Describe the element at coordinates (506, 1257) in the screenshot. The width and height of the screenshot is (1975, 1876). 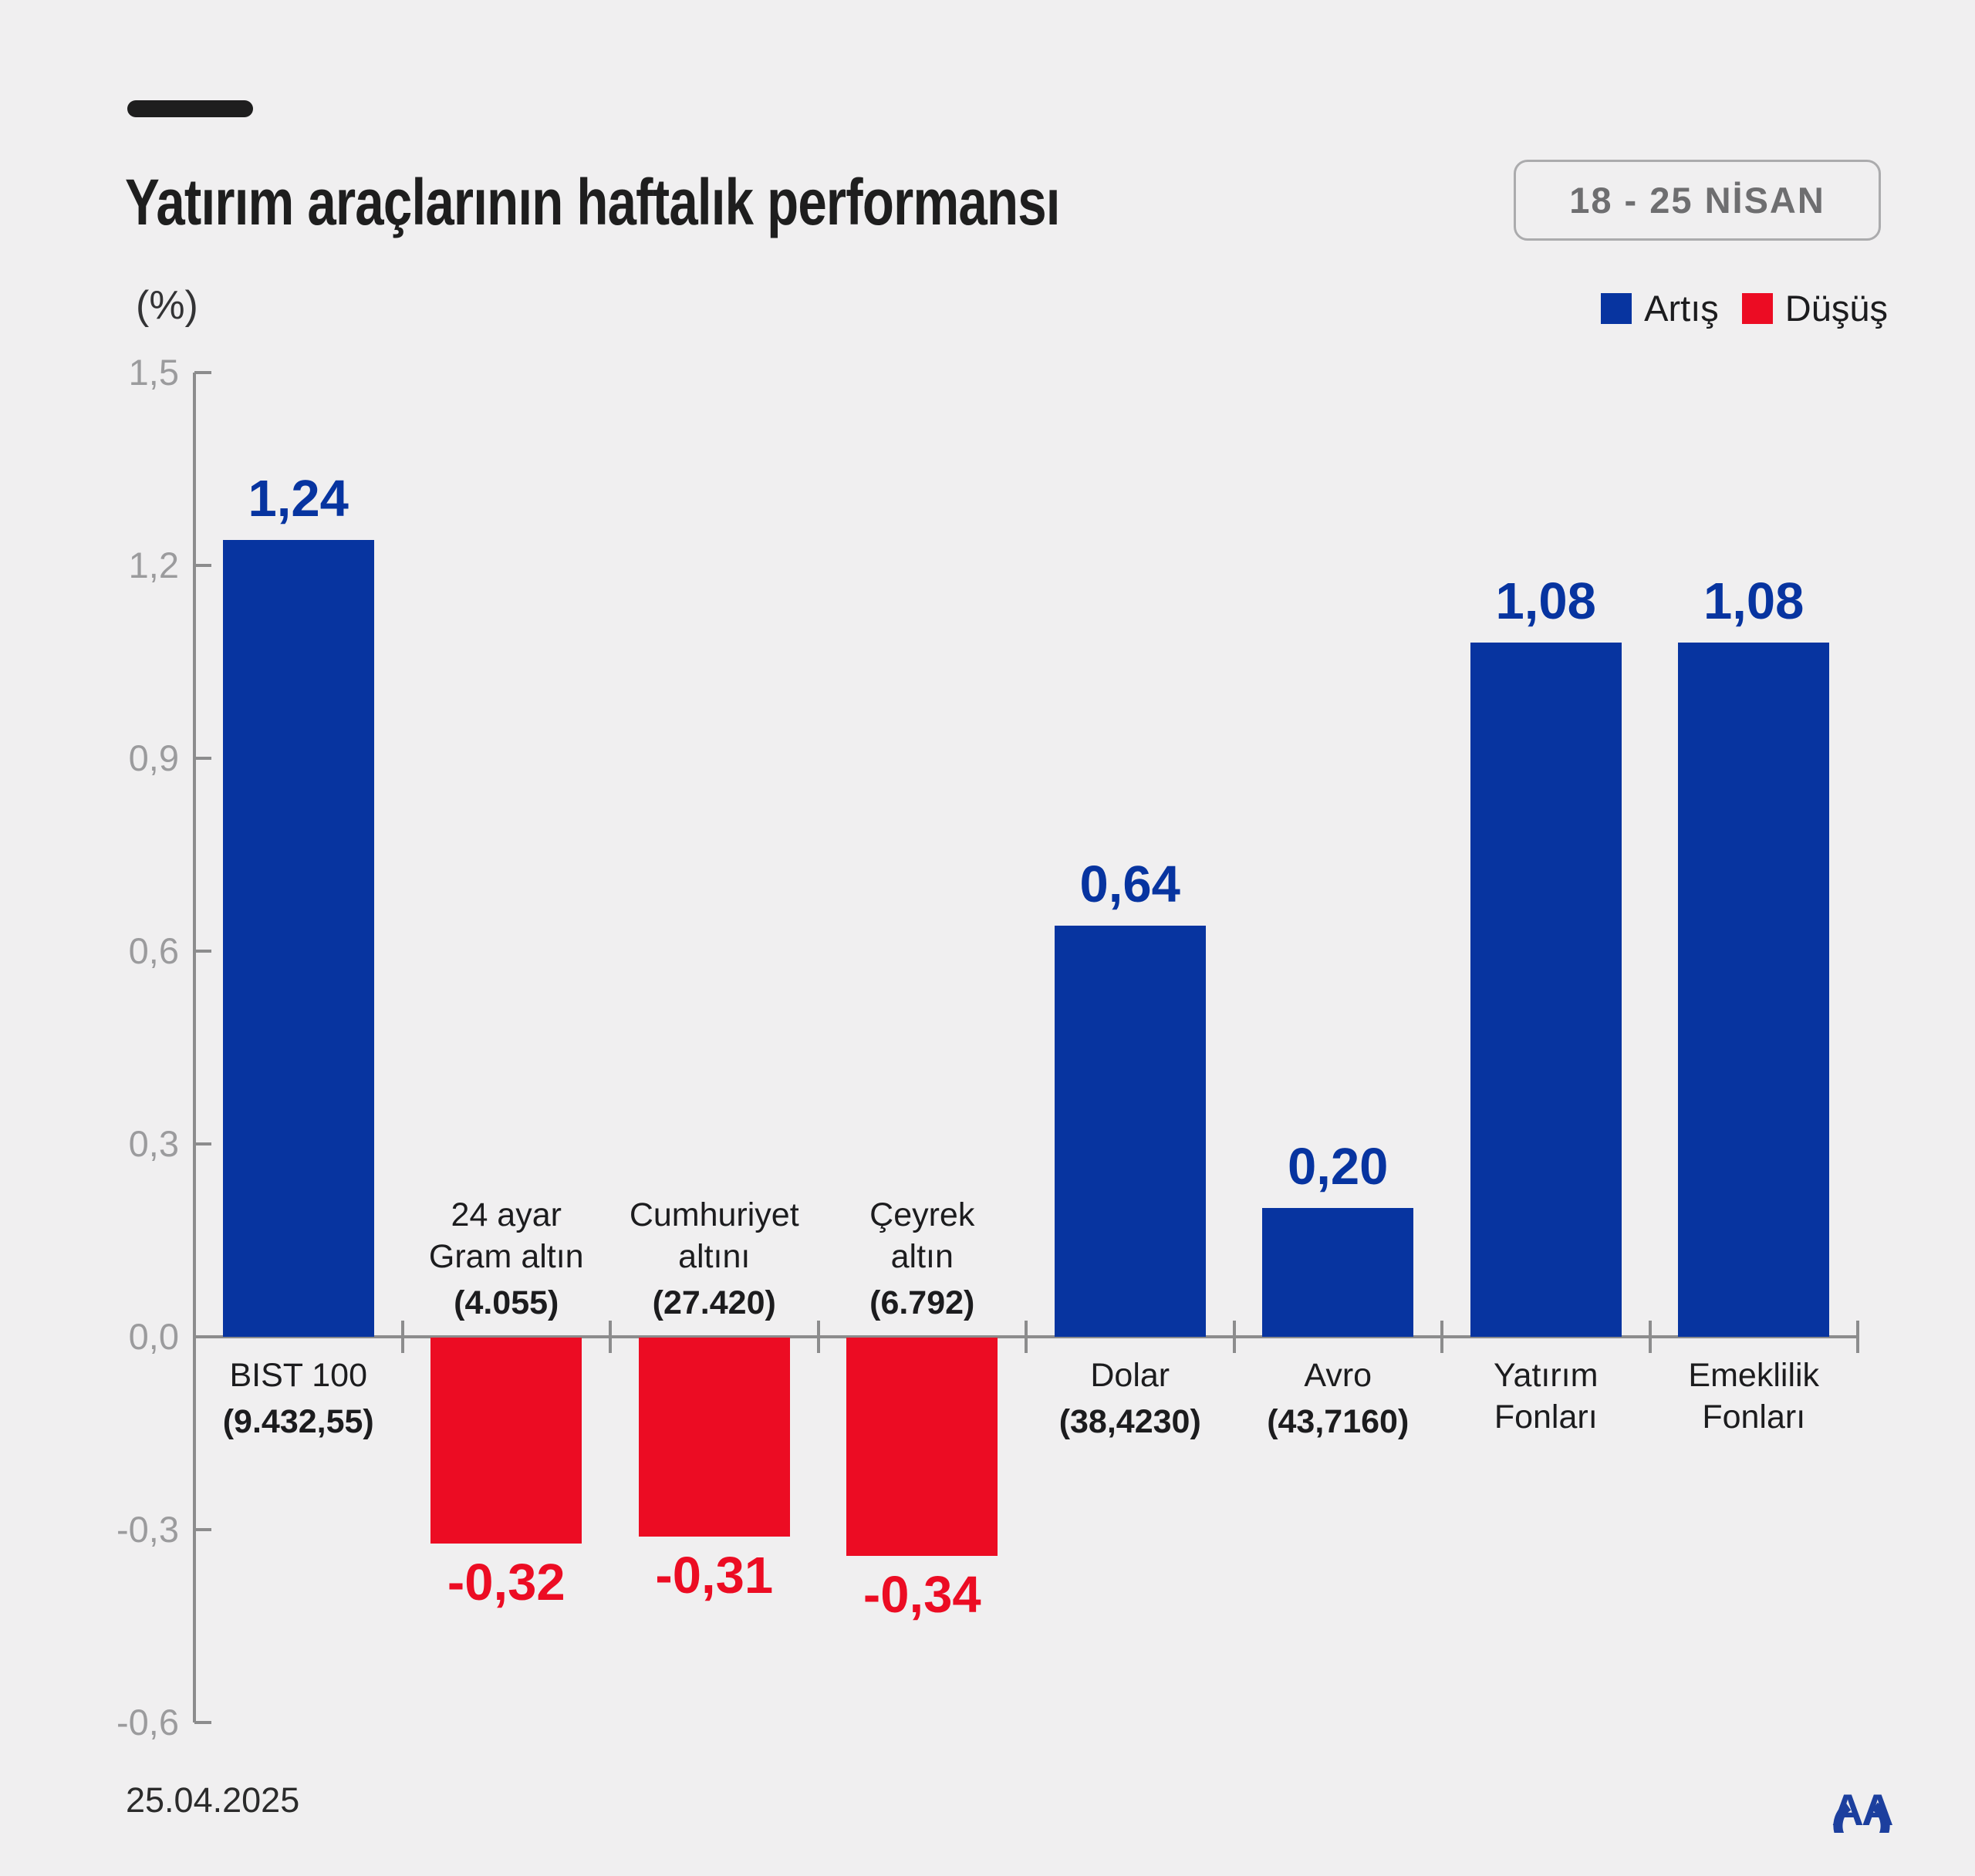
I see `category-name-line: Gram altın` at that location.